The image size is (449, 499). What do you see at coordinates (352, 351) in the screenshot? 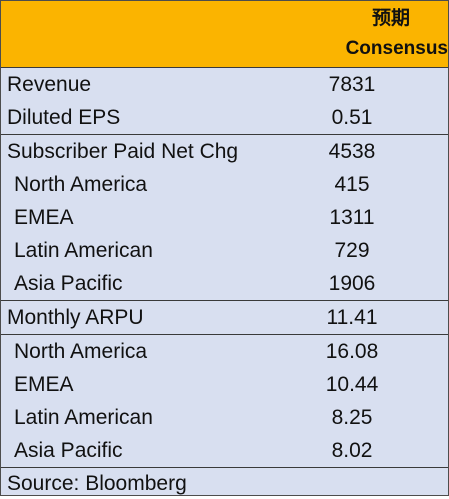
I see `row-value: 16.08` at bounding box center [352, 351].